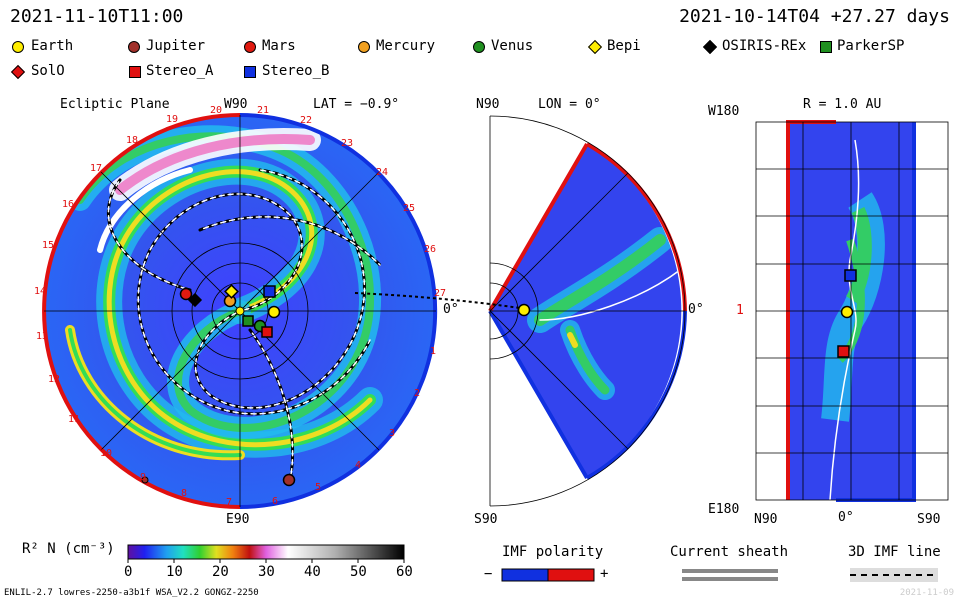  What do you see at coordinates (451, 309) in the screenshot?
I see `ecliptic-right-label: 0°` at bounding box center [451, 309].